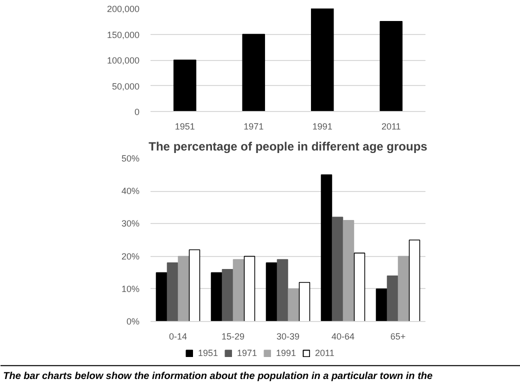 The image size is (520, 390). What do you see at coordinates (398, 337) in the screenshot?
I see `x-tick-label: 65+` at bounding box center [398, 337].